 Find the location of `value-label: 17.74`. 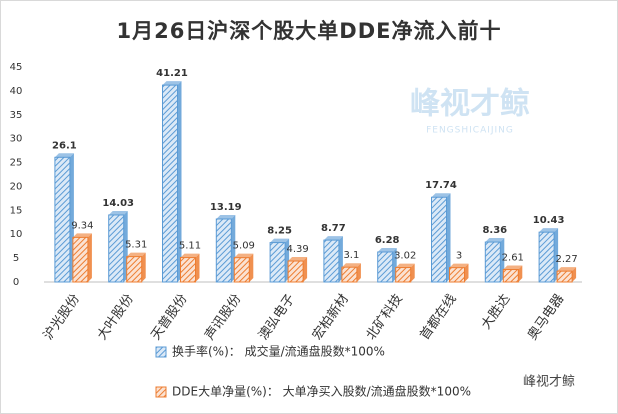

value-label: 17.74 is located at coordinates (441, 185).